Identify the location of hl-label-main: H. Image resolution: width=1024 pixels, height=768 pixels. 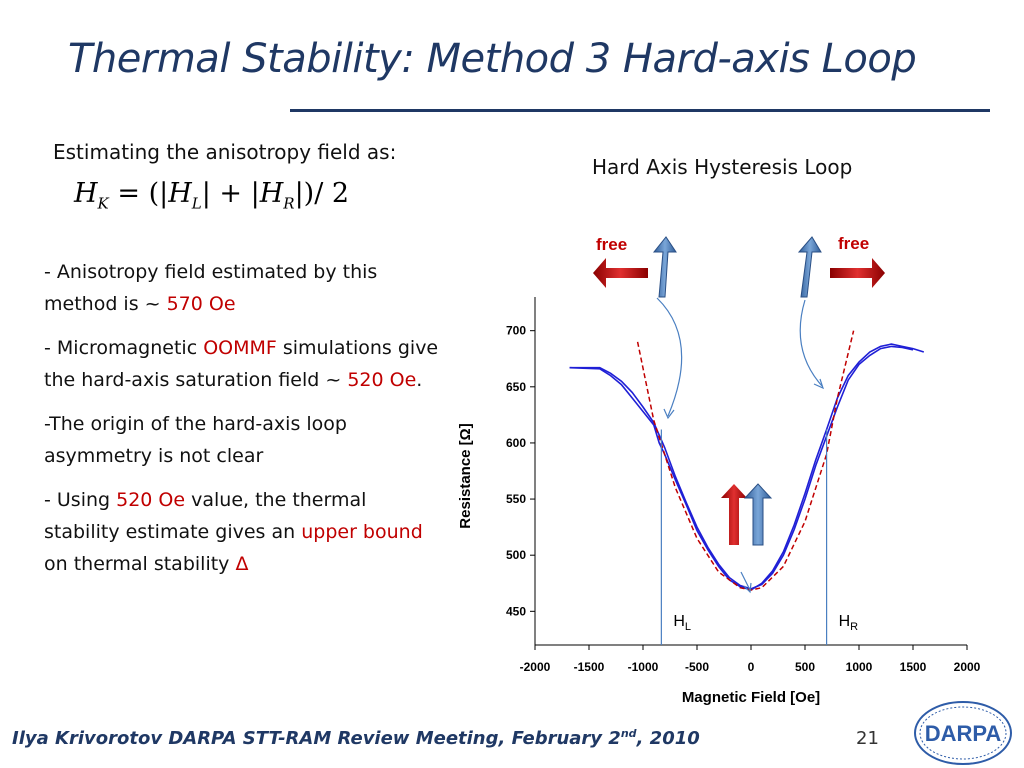
(679, 621).